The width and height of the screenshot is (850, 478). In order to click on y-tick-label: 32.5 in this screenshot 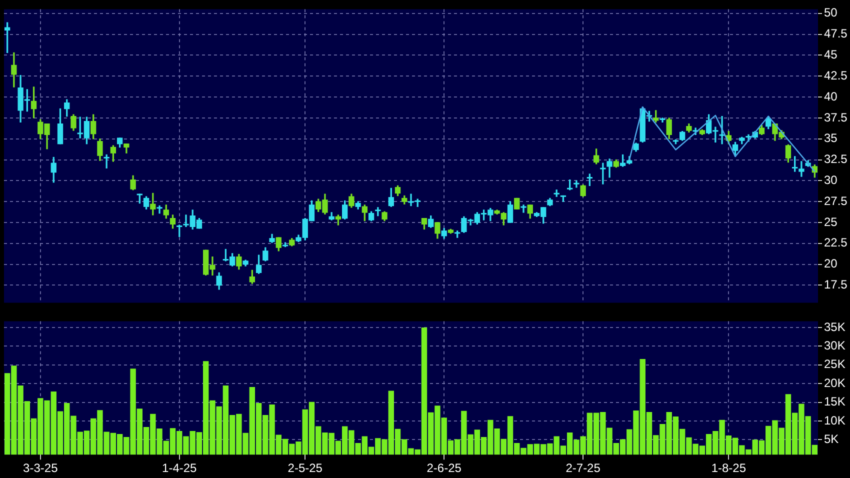, I will do `click(836, 159)`.